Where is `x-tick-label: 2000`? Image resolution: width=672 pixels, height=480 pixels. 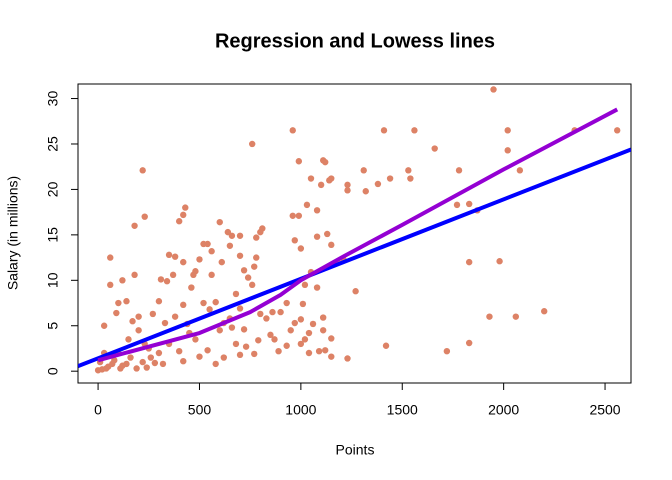 x-tick-label: 2000 is located at coordinates (503, 410).